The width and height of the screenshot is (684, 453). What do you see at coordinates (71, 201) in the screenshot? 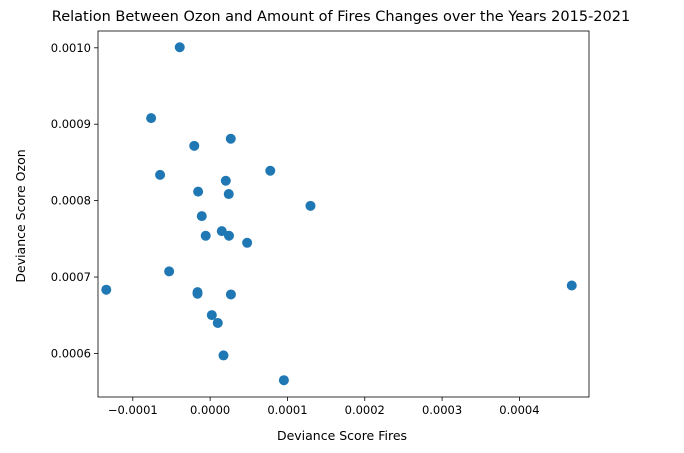
I see `y-tick-label: 0.0008` at bounding box center [71, 201].